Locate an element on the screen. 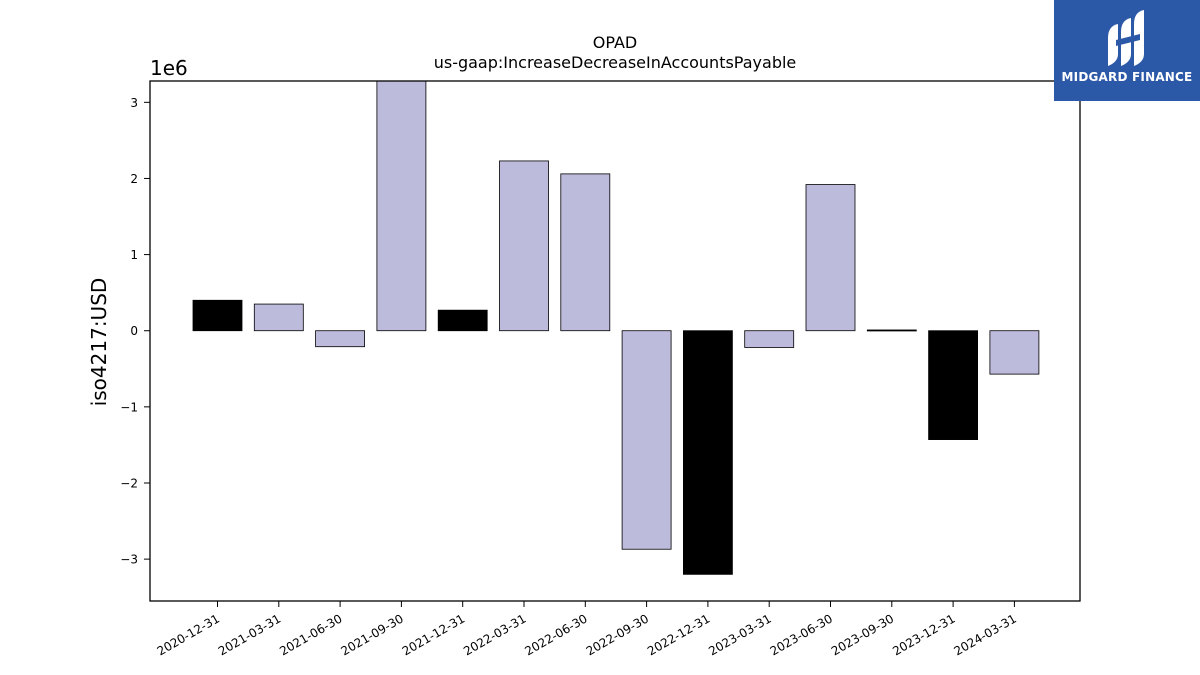 The width and height of the screenshot is (1200, 675). y-tick-label: 0 is located at coordinates (134, 331).